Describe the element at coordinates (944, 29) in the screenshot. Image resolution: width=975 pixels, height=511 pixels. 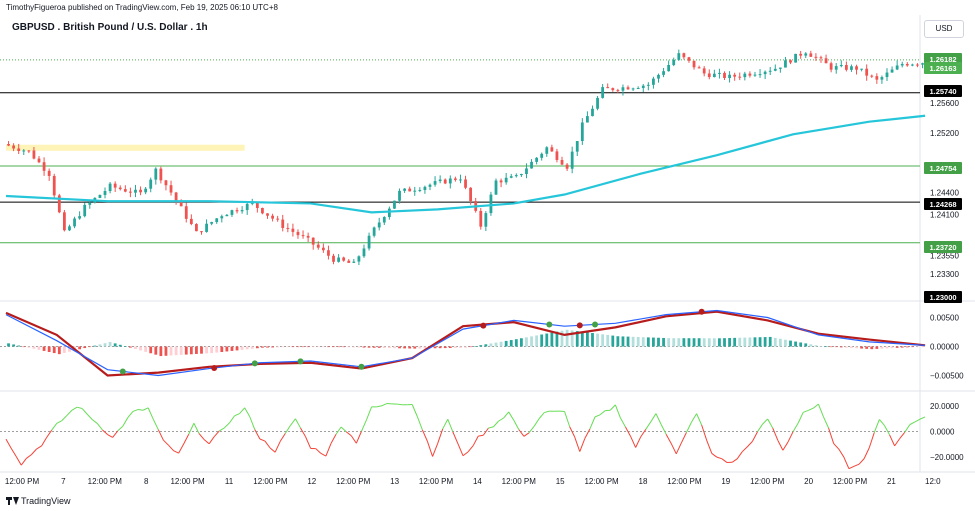
I see `currency-button: USD` at that location.